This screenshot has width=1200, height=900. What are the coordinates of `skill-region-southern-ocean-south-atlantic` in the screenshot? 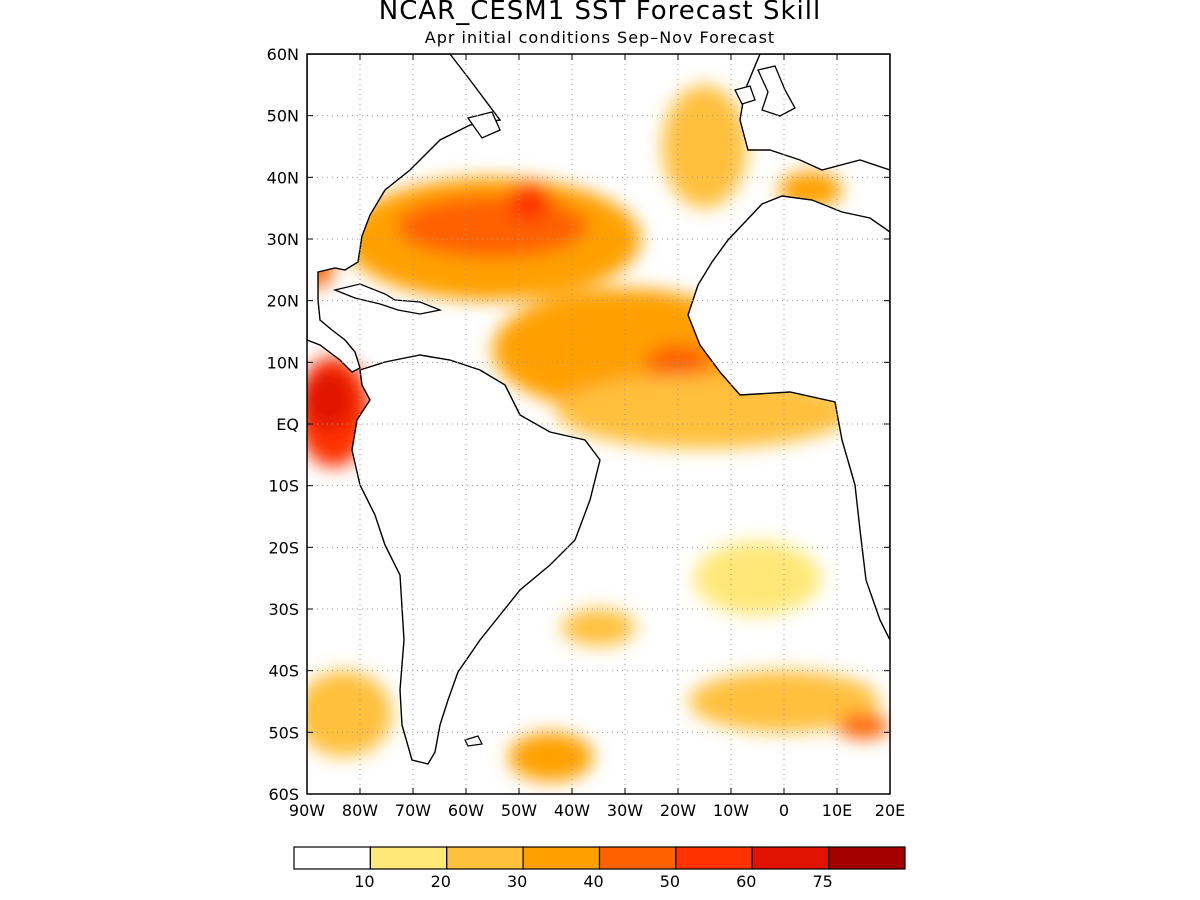 It's located at (551, 757).